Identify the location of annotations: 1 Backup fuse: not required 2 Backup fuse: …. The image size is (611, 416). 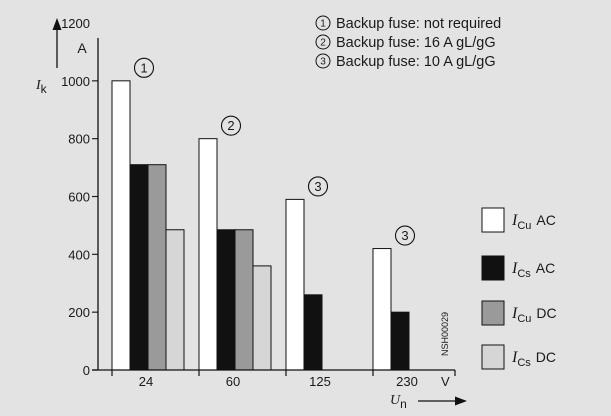
(408, 42).